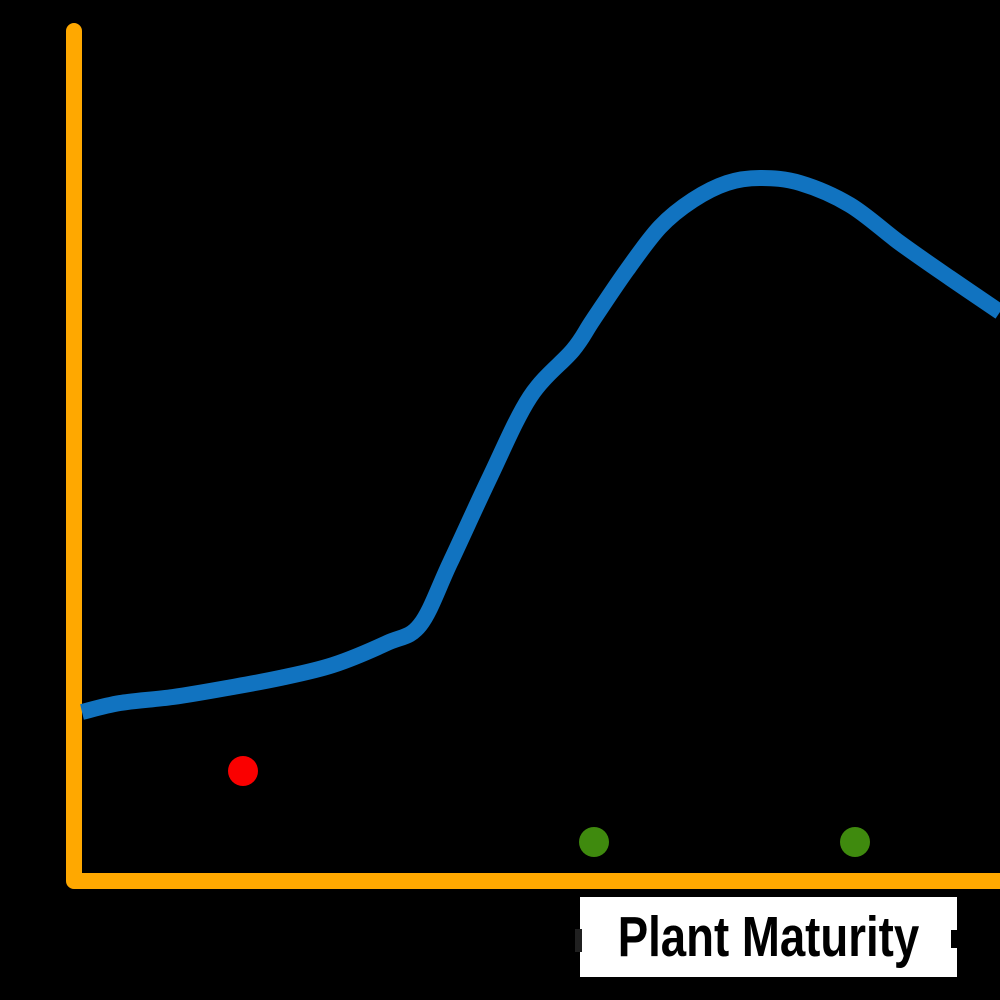  Describe the element at coordinates (954, 939) in the screenshot. I see `clipped-glyph-fragment-right` at that location.